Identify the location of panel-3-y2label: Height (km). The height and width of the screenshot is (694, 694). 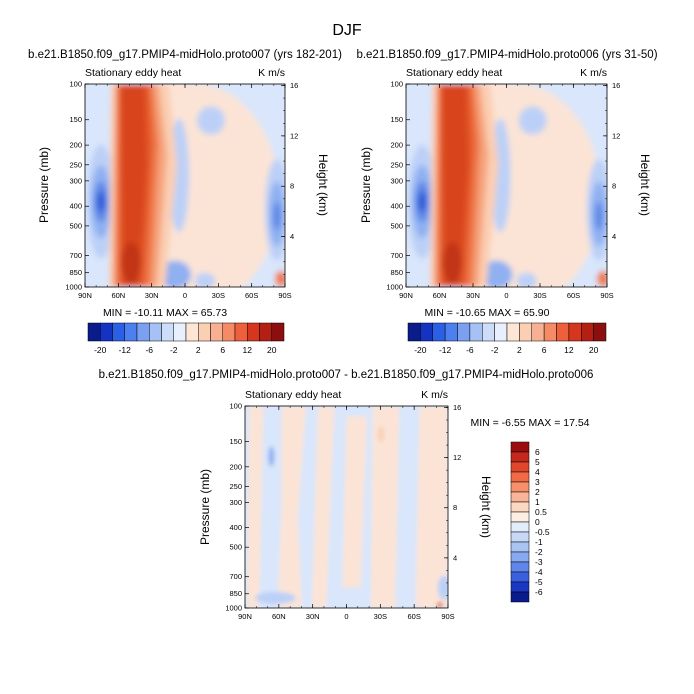
(486, 507).